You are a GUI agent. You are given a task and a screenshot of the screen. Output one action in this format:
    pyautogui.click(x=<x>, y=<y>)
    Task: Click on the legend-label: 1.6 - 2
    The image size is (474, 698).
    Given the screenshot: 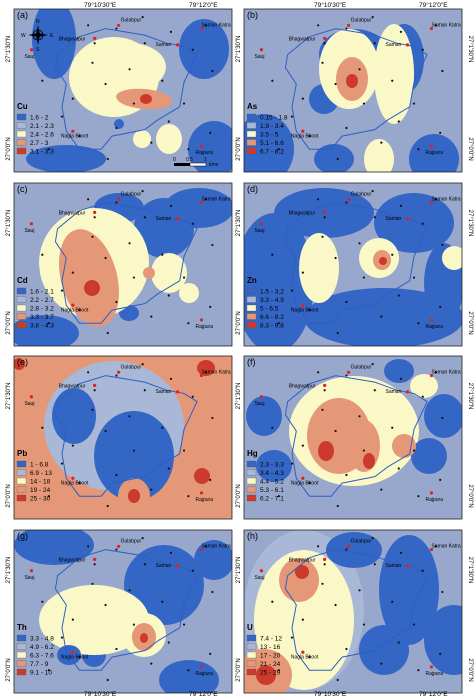 What is the action you would take?
    pyautogui.click(x=39, y=118)
    